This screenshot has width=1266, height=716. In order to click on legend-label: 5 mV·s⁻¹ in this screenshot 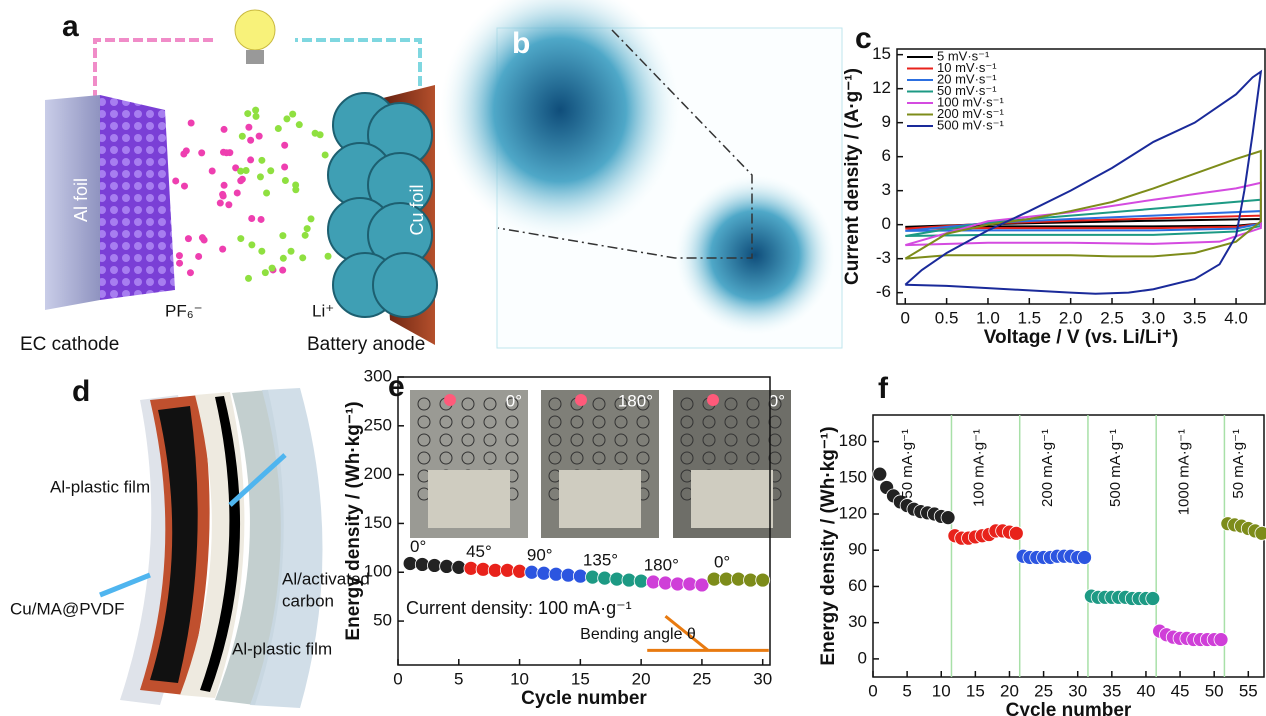, I will do `click(963, 55)`.